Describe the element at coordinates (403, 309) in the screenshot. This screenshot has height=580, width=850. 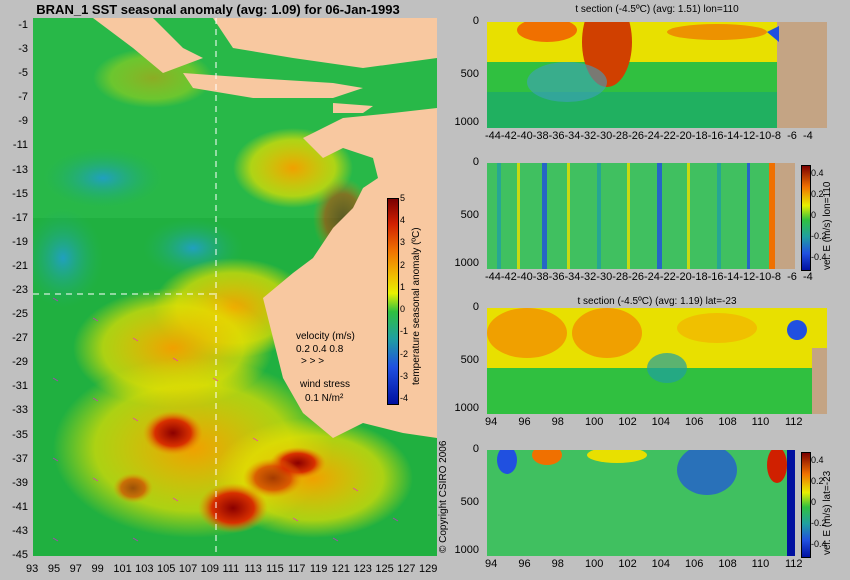
I see `sst-colorbar-tick: 0` at that location.